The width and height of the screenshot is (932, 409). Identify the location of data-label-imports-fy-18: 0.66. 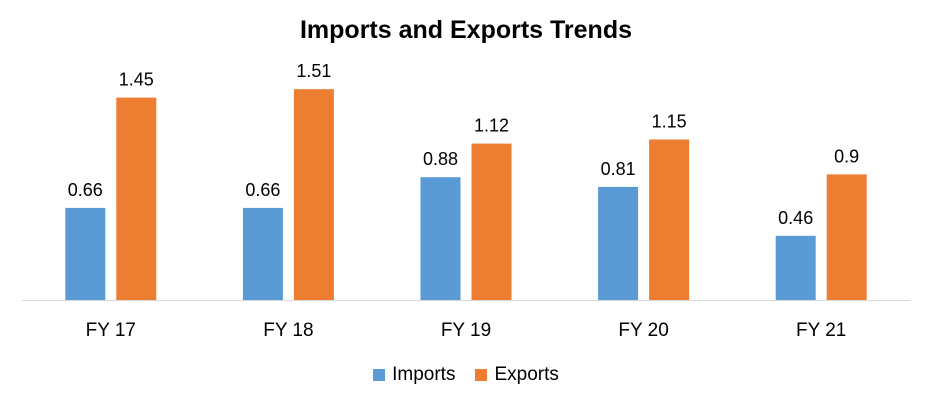
(262, 190).